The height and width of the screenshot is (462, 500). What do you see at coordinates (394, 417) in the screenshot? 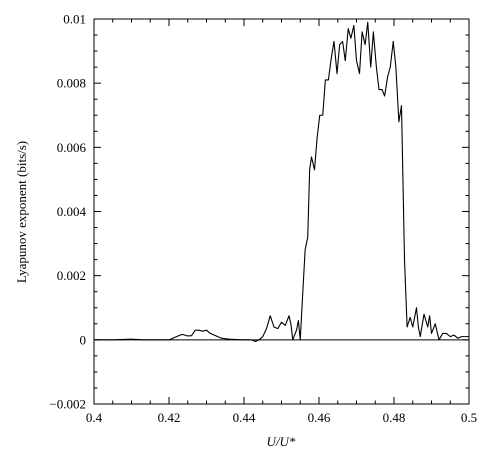
I see `x-tick-label: 0.48` at bounding box center [394, 417].